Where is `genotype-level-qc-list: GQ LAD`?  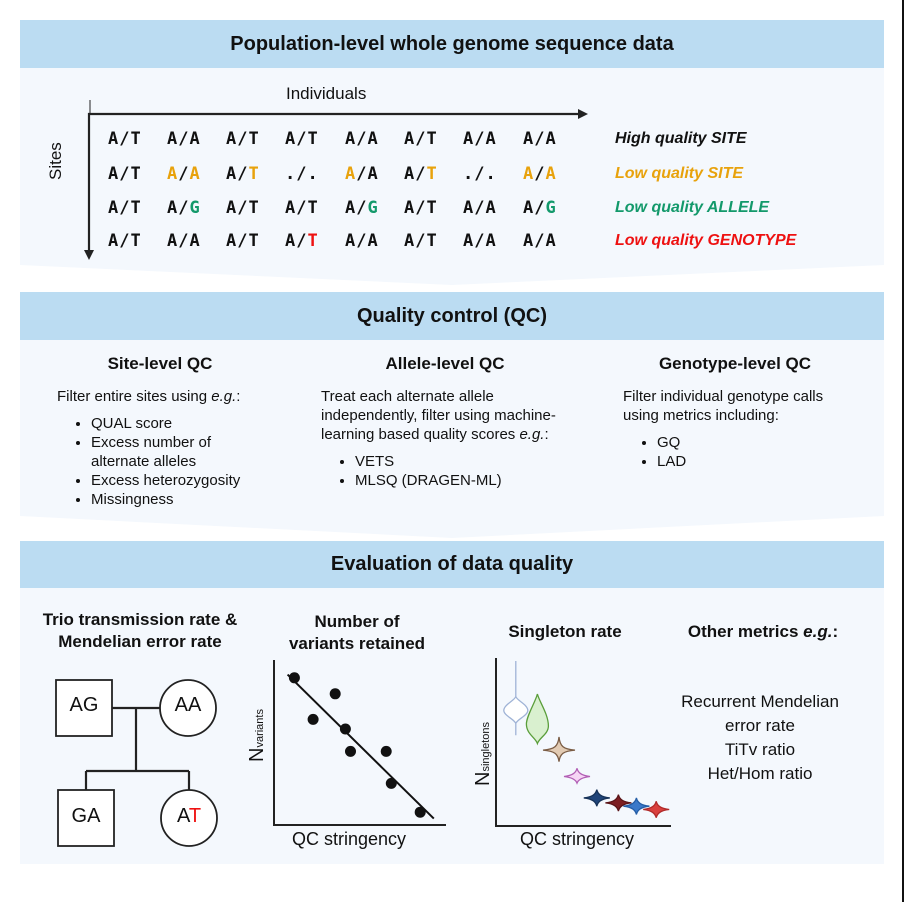 genotype-level-qc-list: GQ LAD is located at coordinates (743, 452).